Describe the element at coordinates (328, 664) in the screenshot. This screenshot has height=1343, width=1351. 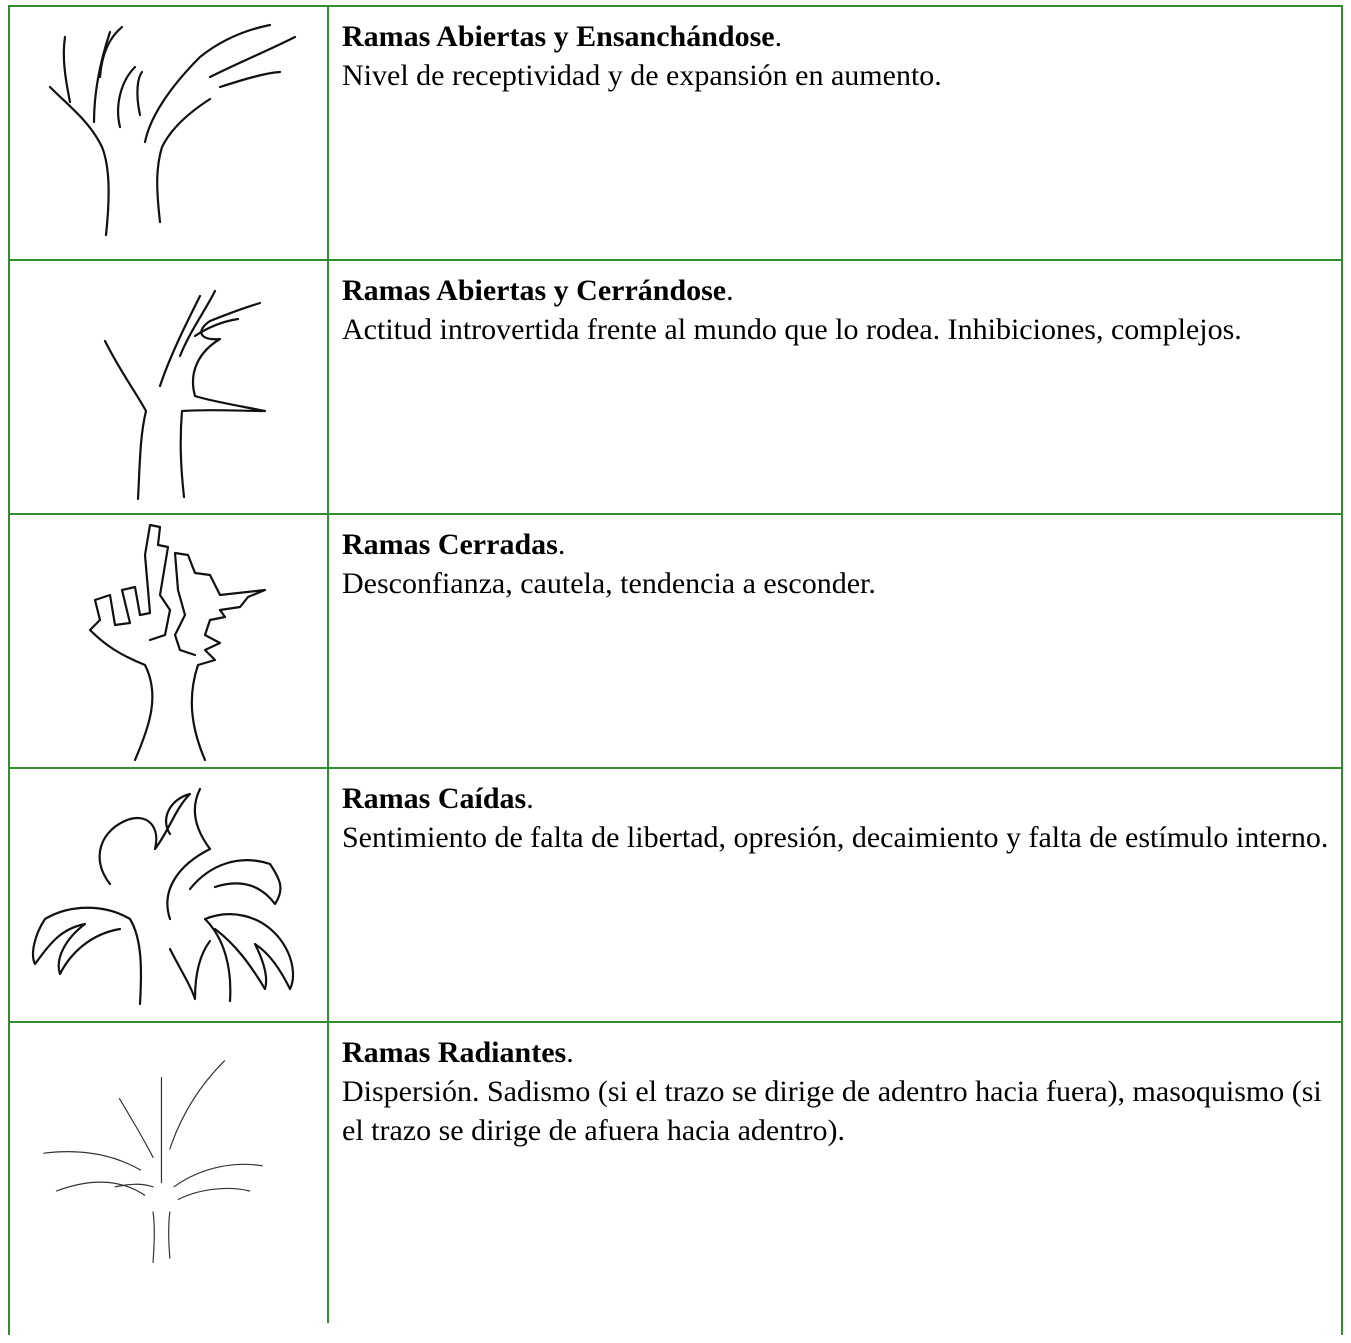
I see `column-divider` at that location.